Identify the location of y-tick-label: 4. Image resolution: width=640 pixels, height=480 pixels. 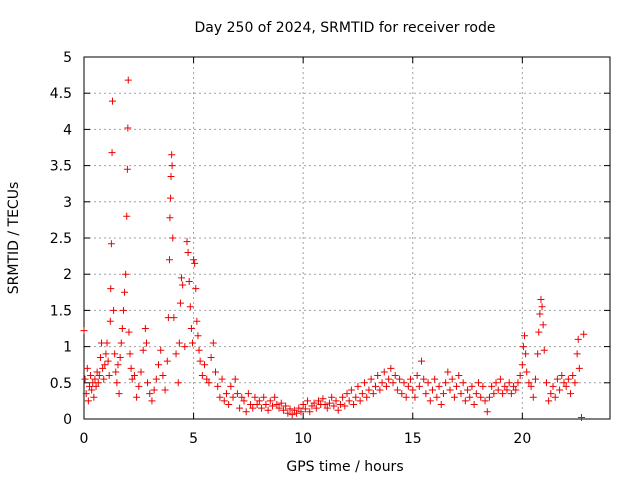
(67, 130).